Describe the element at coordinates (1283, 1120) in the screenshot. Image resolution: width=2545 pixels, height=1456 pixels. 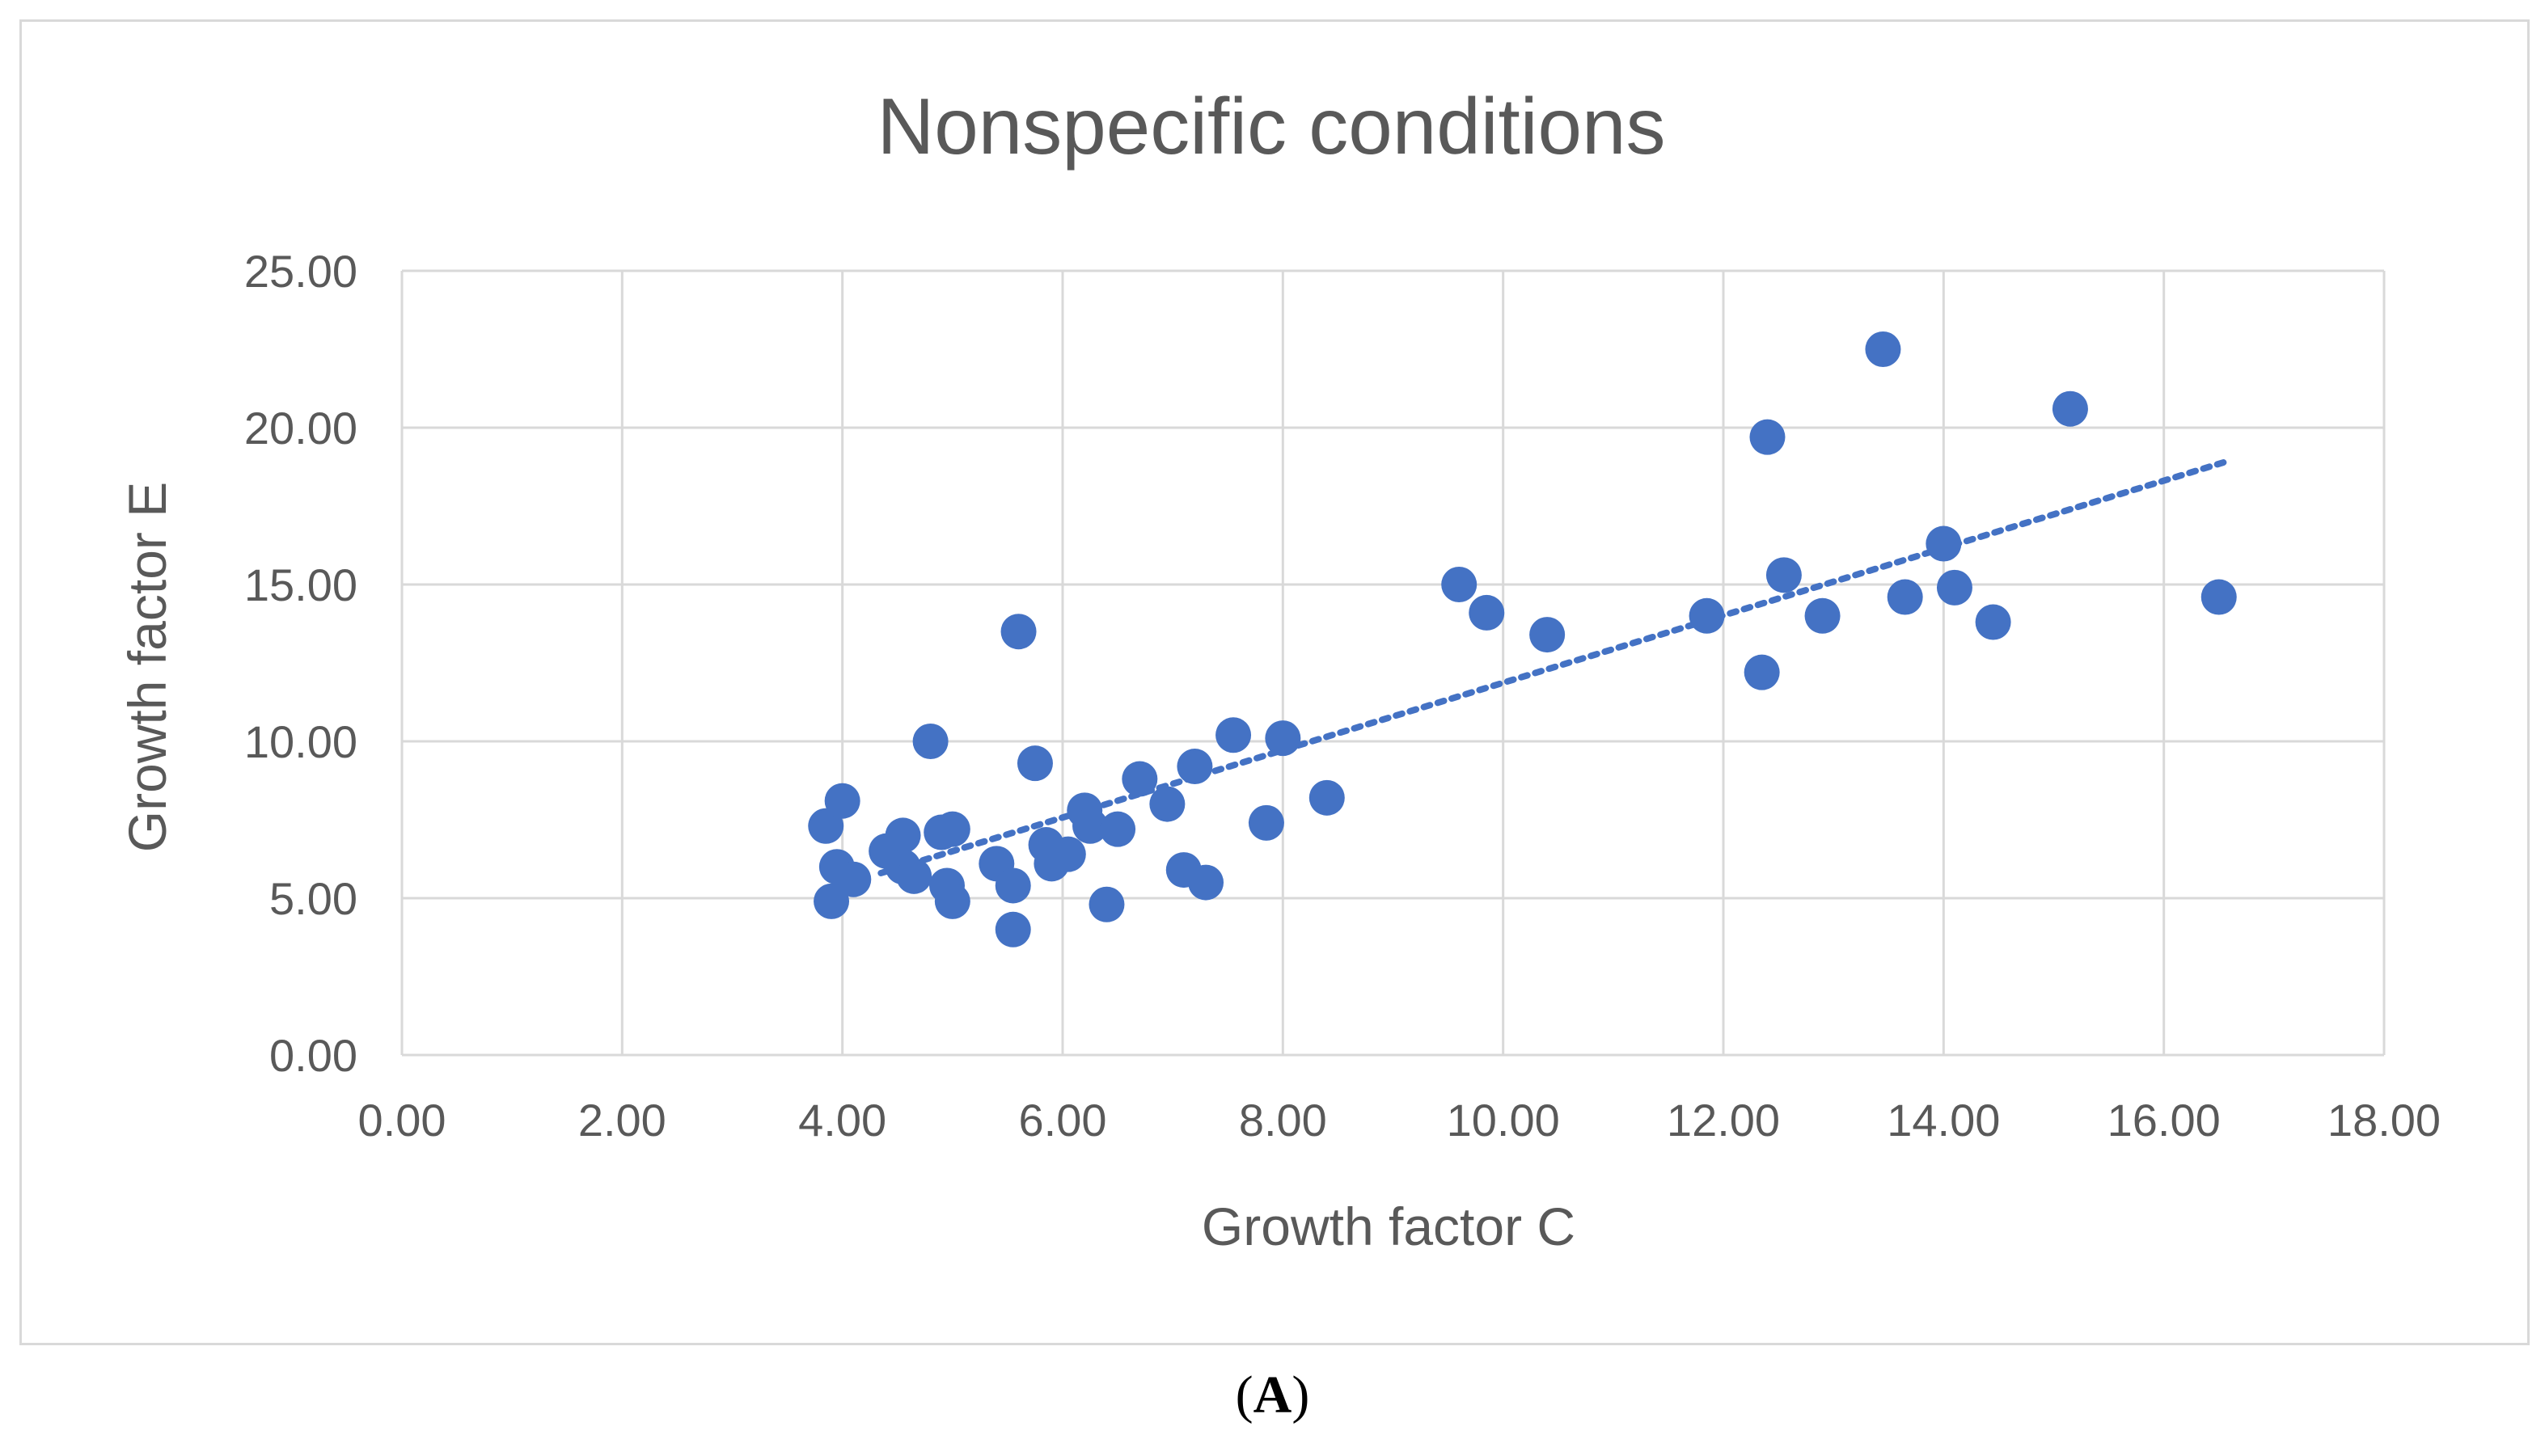
I see `x-tick-label: 8.00` at that location.